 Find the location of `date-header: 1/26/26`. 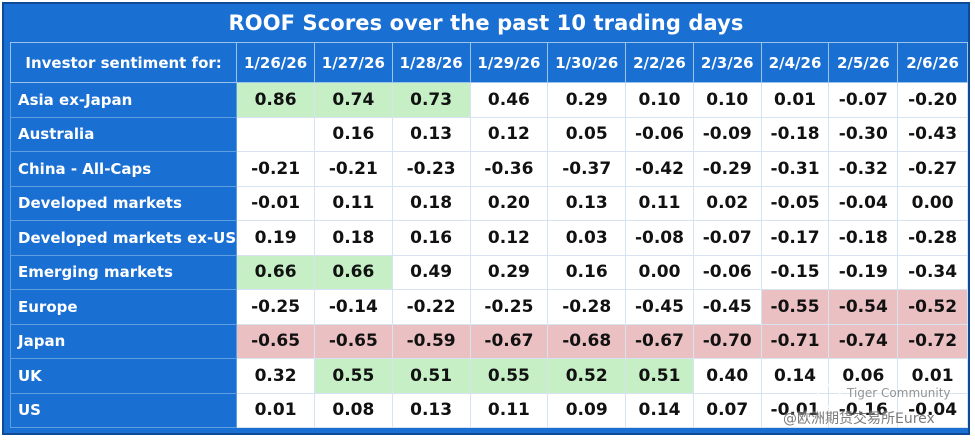

date-header: 1/26/26 is located at coordinates (275, 62).